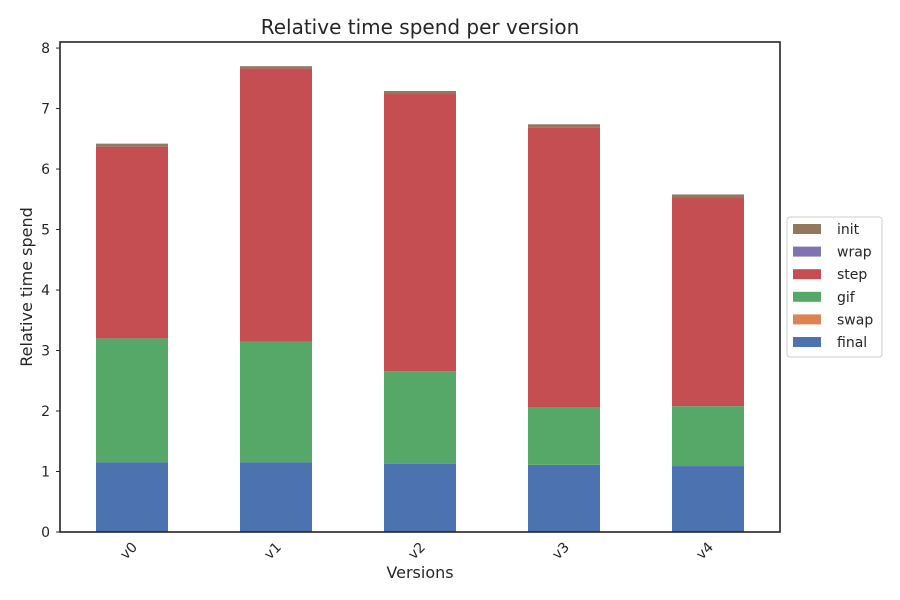 This screenshot has height=600, width=900. What do you see at coordinates (276, 205) in the screenshot?
I see `bar-step-v1` at bounding box center [276, 205].